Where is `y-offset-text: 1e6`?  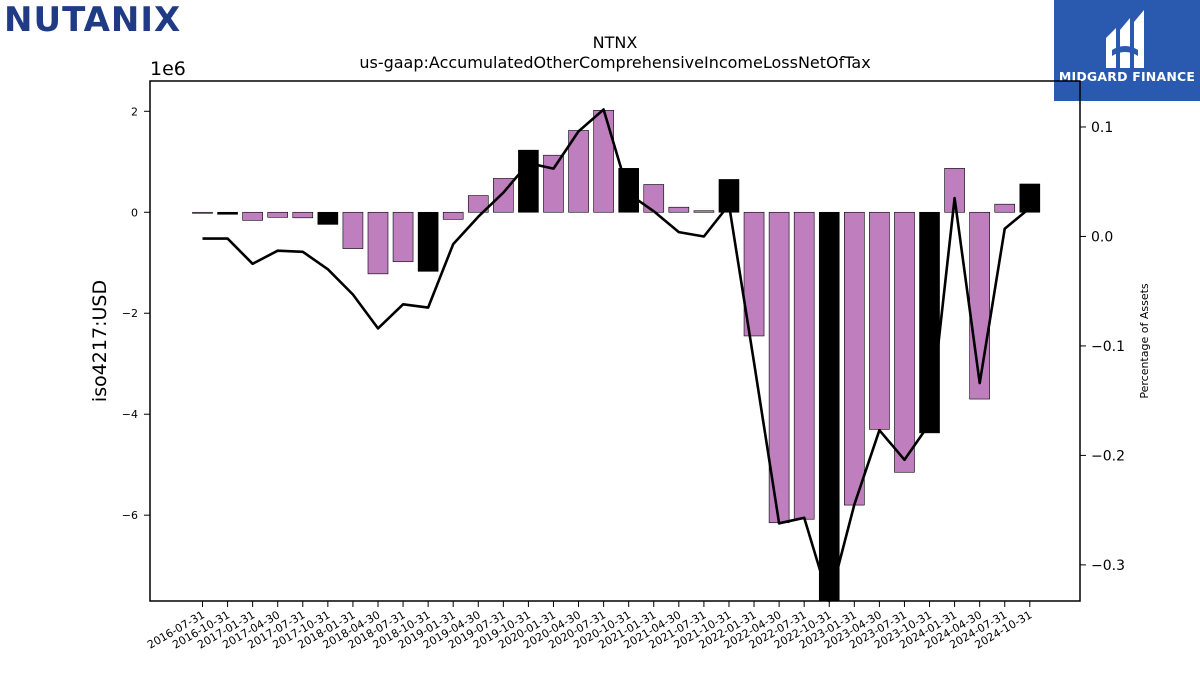 y-offset-text: 1e6 is located at coordinates (168, 69).